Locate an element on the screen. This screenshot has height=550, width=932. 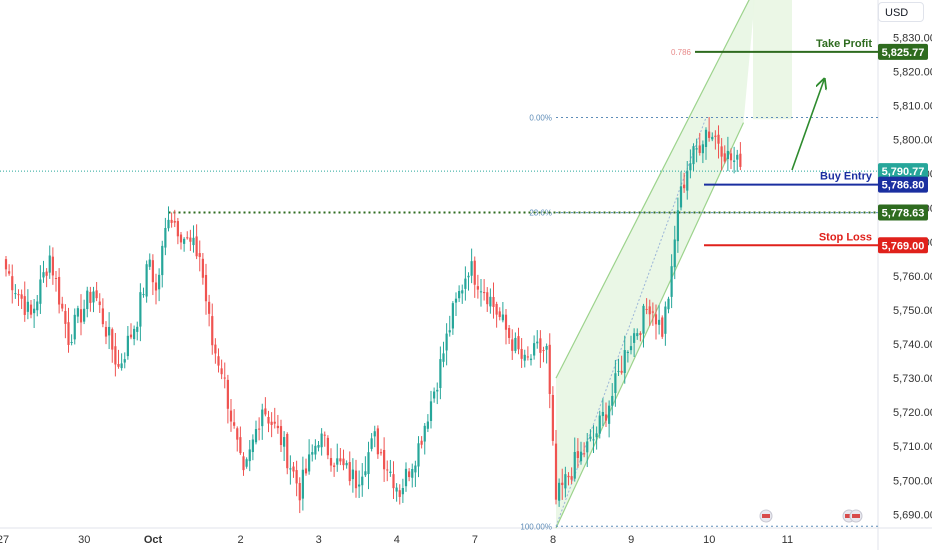
price-tick-label: 5,730.00 is located at coordinates (912, 379).